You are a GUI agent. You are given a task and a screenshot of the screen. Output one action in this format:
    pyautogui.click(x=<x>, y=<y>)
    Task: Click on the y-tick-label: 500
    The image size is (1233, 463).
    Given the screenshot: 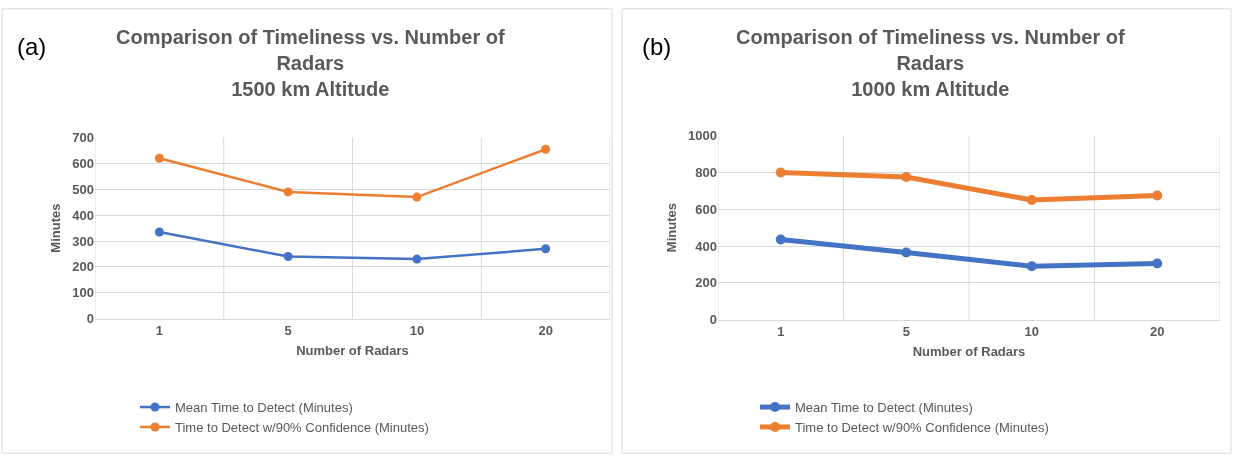 What is the action you would take?
    pyautogui.click(x=83, y=189)
    